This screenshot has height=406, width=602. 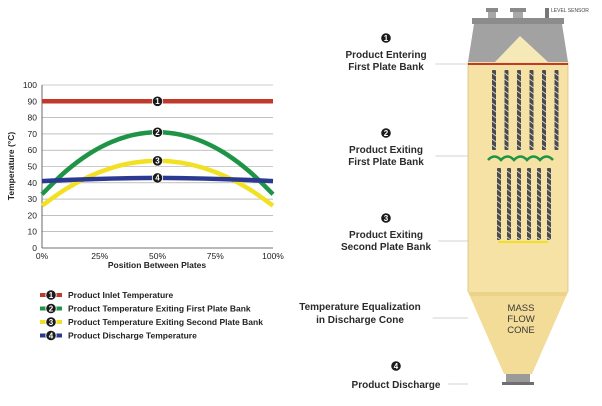 What do you see at coordinates (33, 118) in the screenshot?
I see `y-tick-label: 80` at bounding box center [33, 118].